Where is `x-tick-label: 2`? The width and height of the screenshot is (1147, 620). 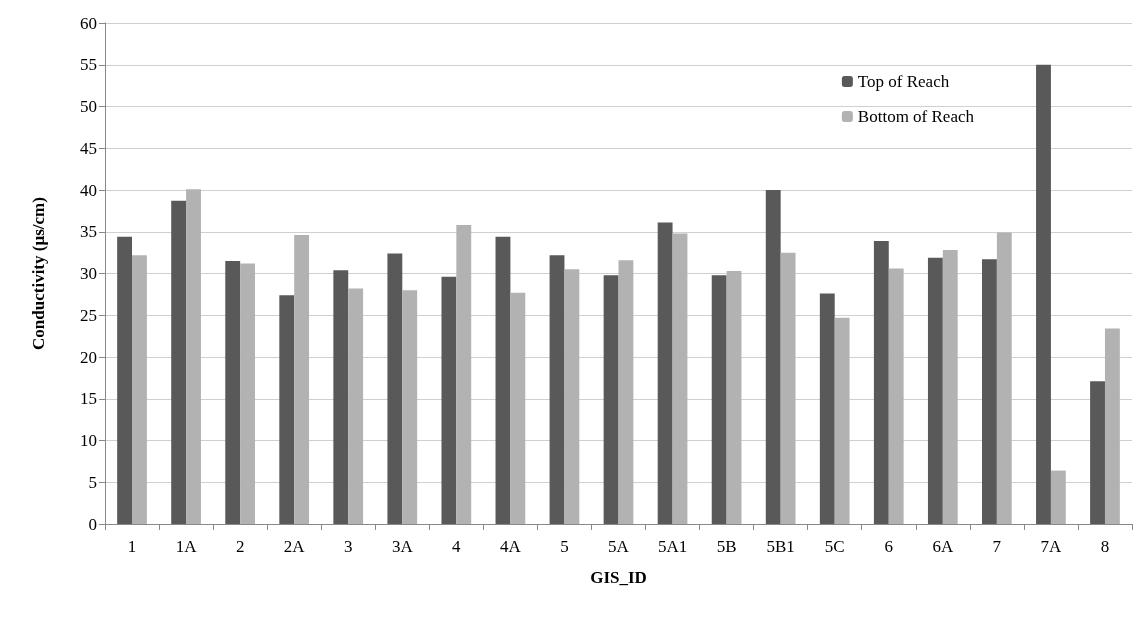
x-tick-label: 2 is located at coordinates (240, 546).